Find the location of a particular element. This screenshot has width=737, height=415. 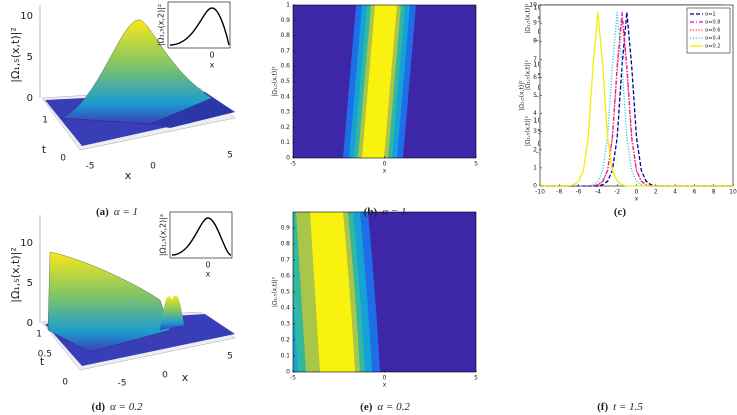

caption: (d) α = 0.2 is located at coordinates (117, 407).